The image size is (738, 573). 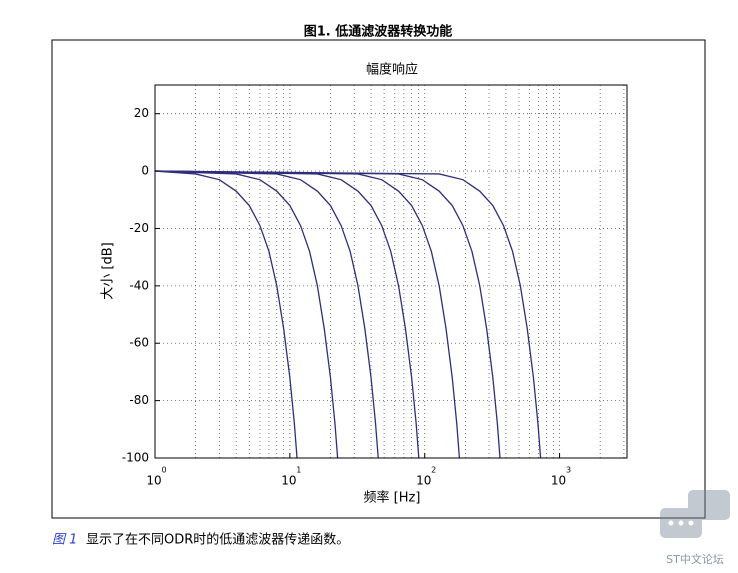 I want to click on x-tick-exponent: 2, so click(x=433, y=470).